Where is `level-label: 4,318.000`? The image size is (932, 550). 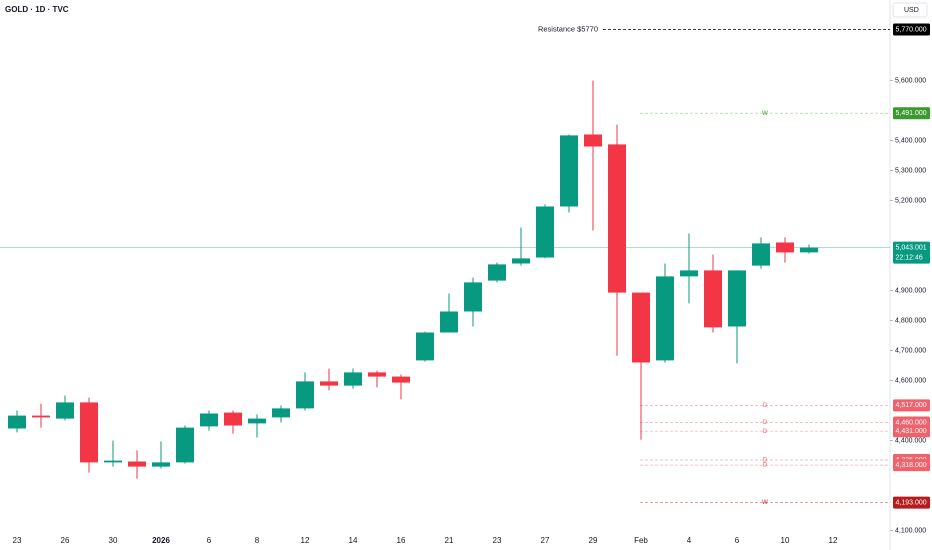
level-label: 4,318.000 is located at coordinates (911, 465).